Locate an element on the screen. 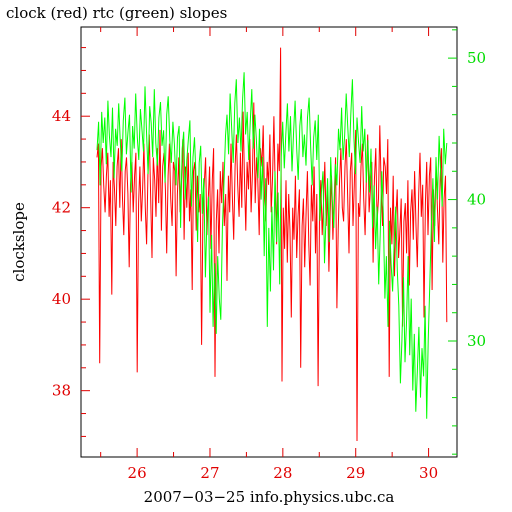 The image size is (512, 512). x-tick-label: 27 is located at coordinates (209, 473).